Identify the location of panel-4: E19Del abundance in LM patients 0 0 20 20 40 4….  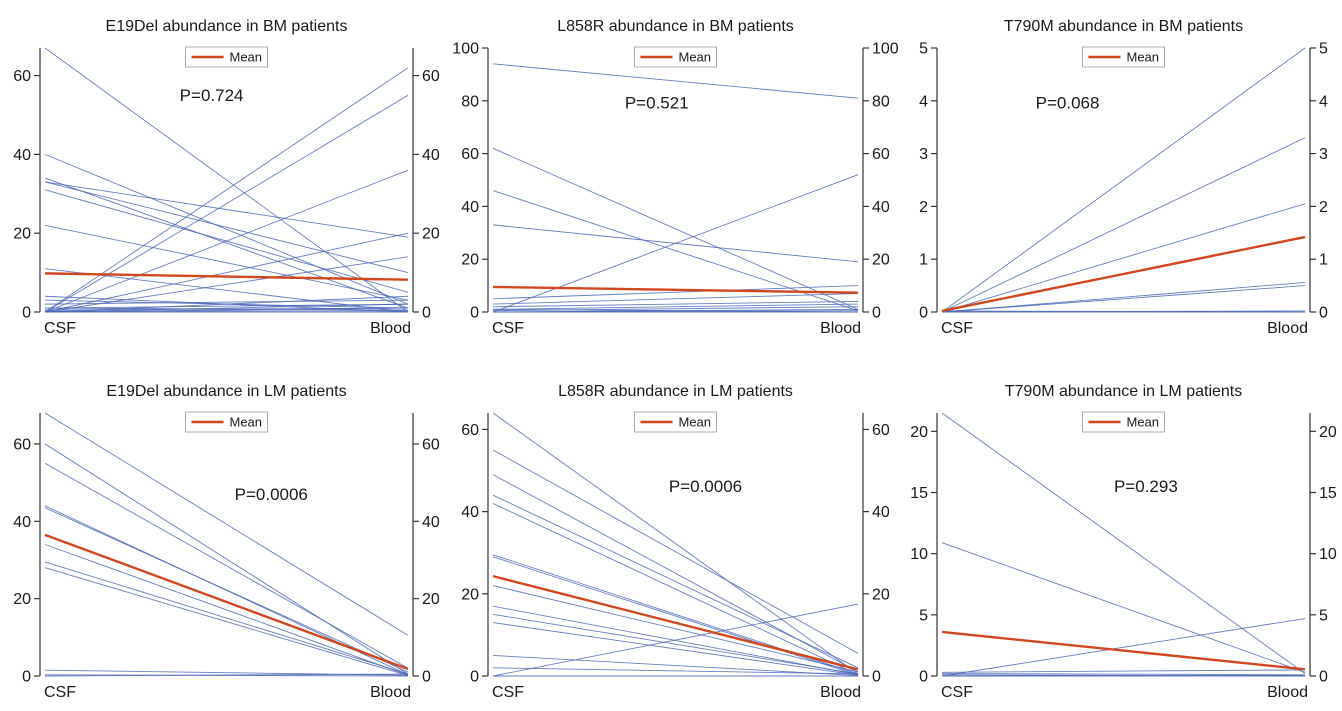
(226, 542).